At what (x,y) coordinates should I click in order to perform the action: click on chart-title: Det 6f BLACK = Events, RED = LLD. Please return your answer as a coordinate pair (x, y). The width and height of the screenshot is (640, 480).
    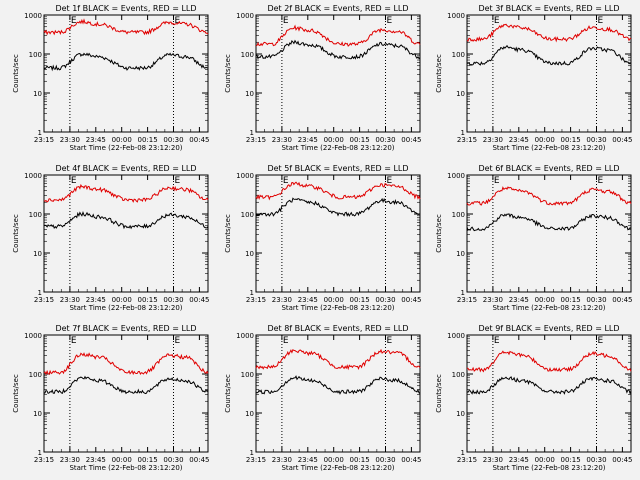
    Looking at the image, I should click on (548, 168).